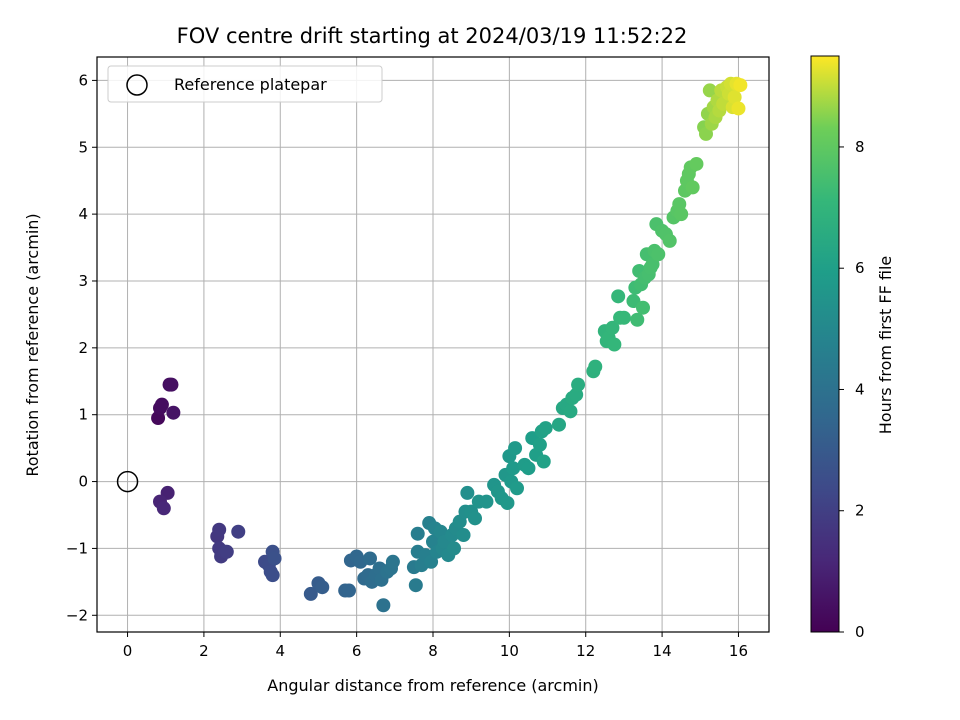 This screenshot has height=720, width=960. What do you see at coordinates (852, 389) in the screenshot?
I see `colorbar-ticks: 0 2 4 6 8` at bounding box center [852, 389].